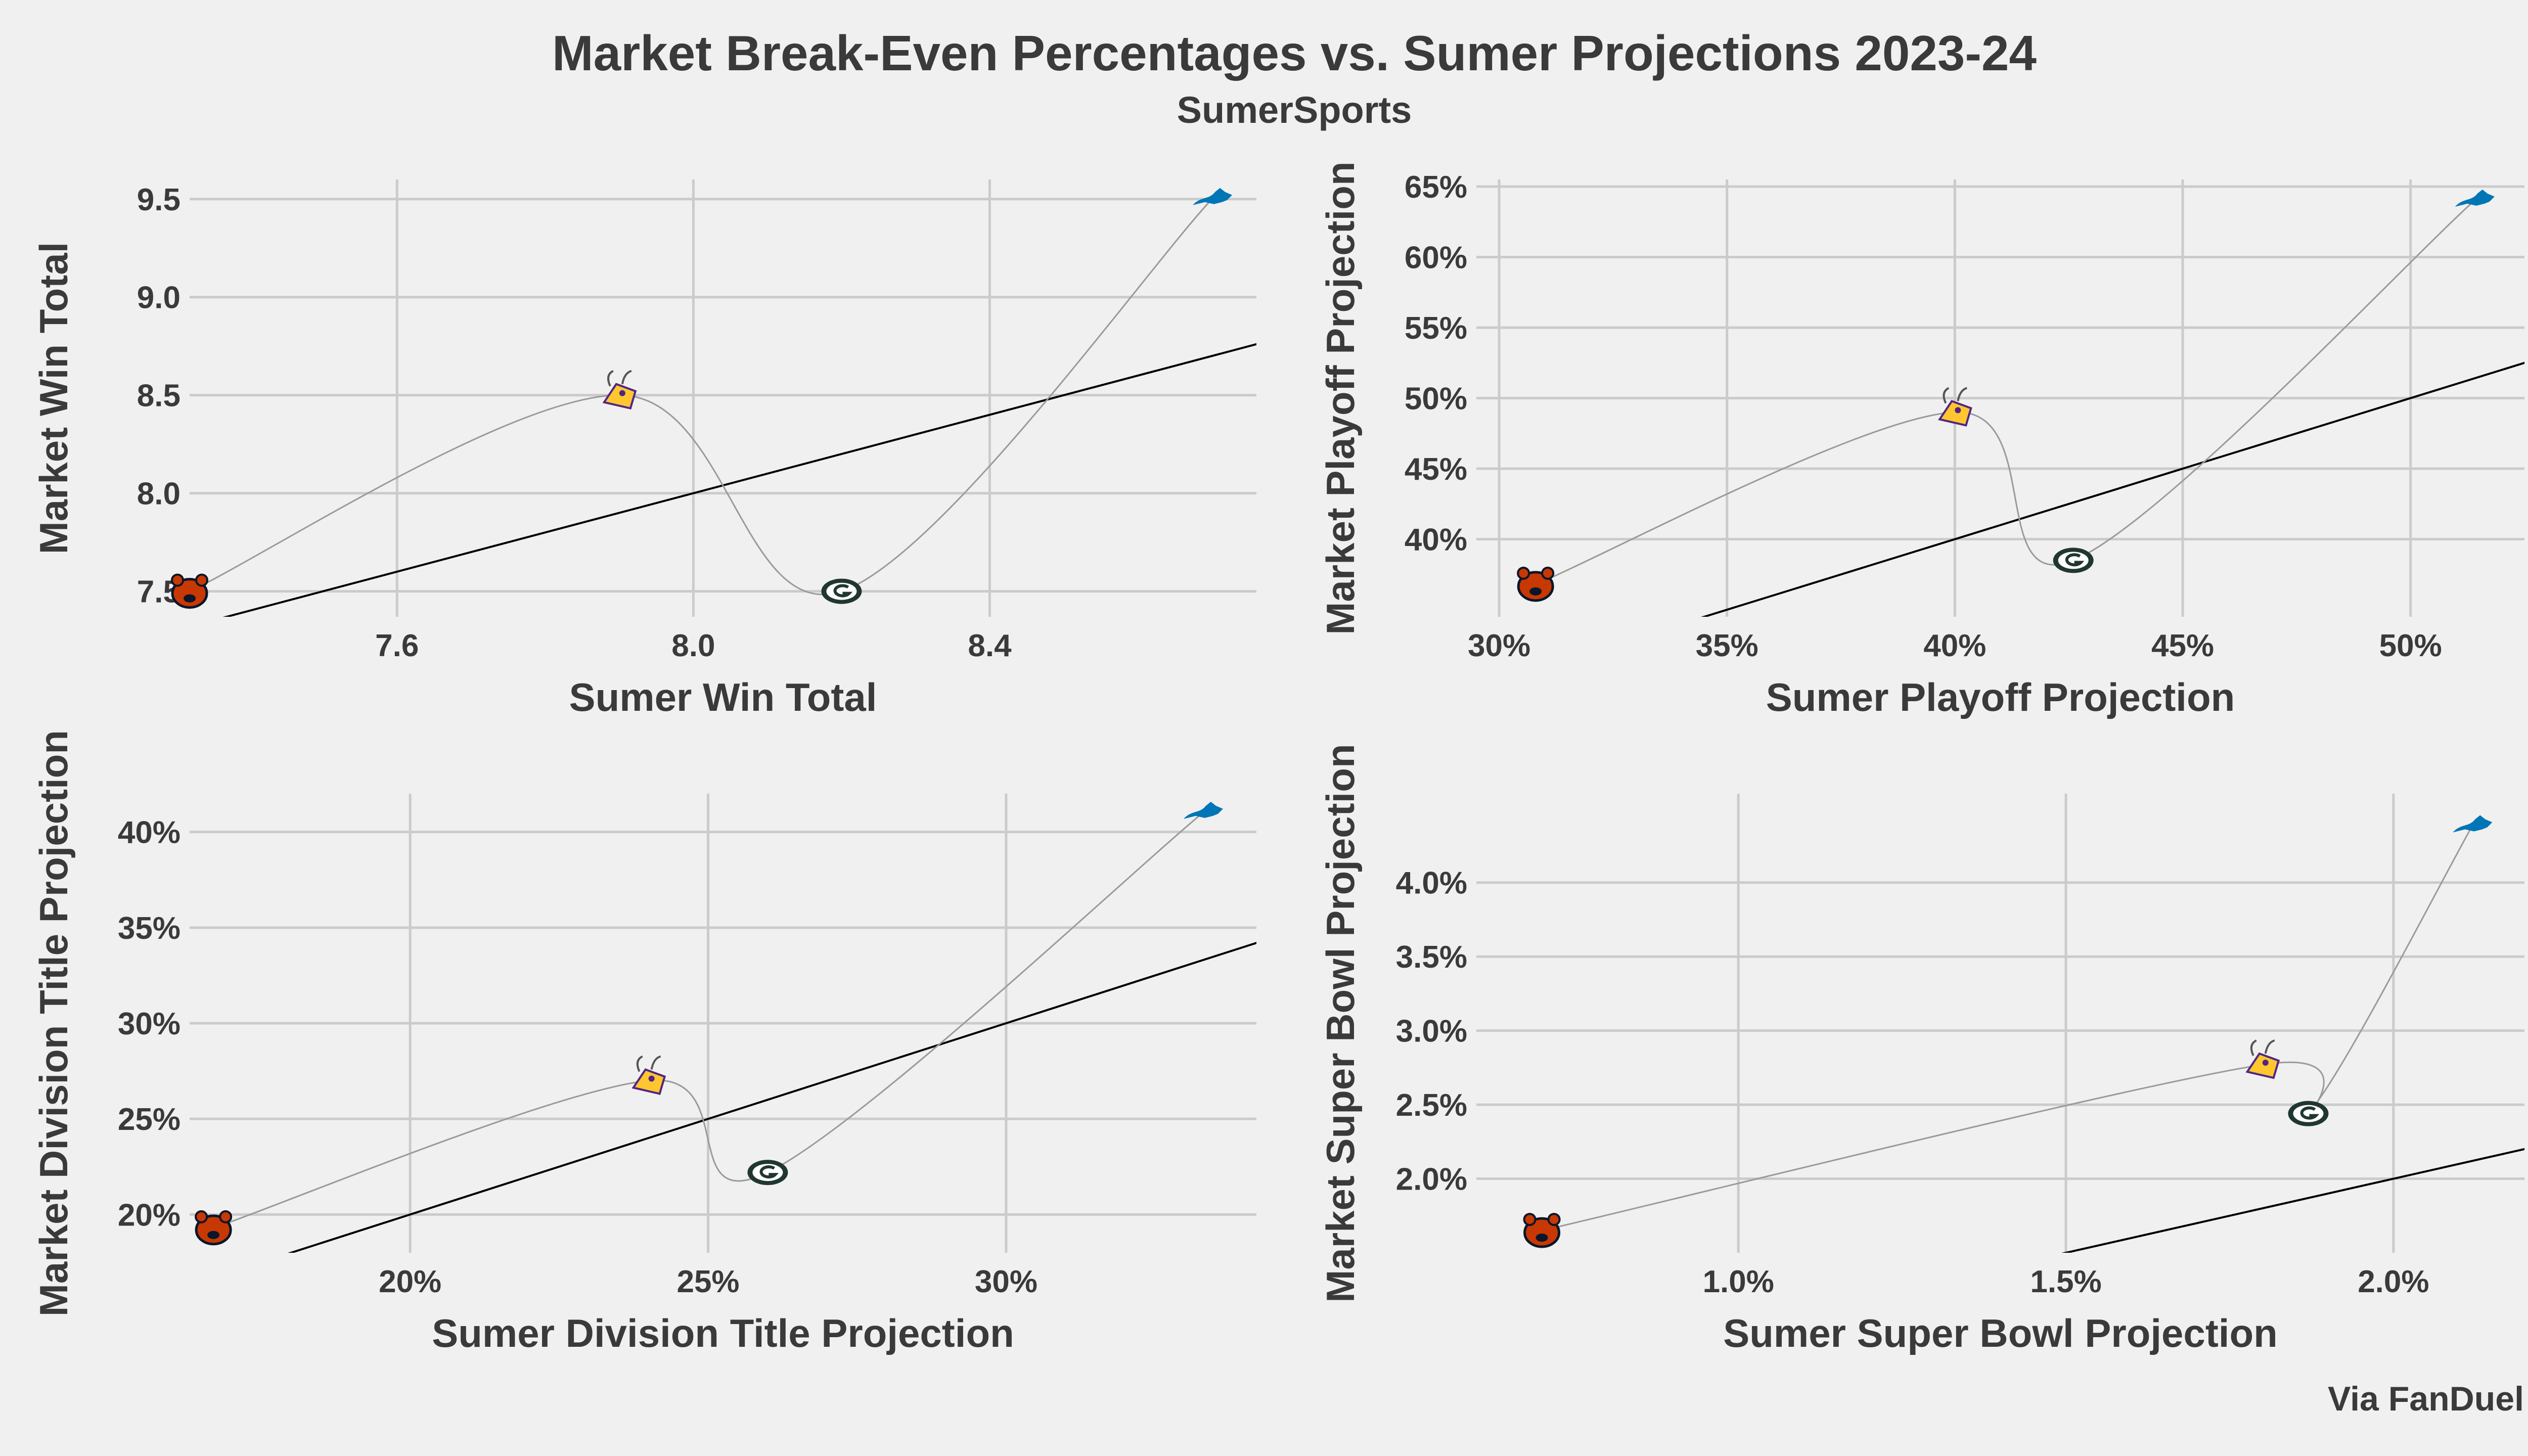  Describe the element at coordinates (1432, 1179) in the screenshot. I see `y-tick-label: 2.0%` at that location.